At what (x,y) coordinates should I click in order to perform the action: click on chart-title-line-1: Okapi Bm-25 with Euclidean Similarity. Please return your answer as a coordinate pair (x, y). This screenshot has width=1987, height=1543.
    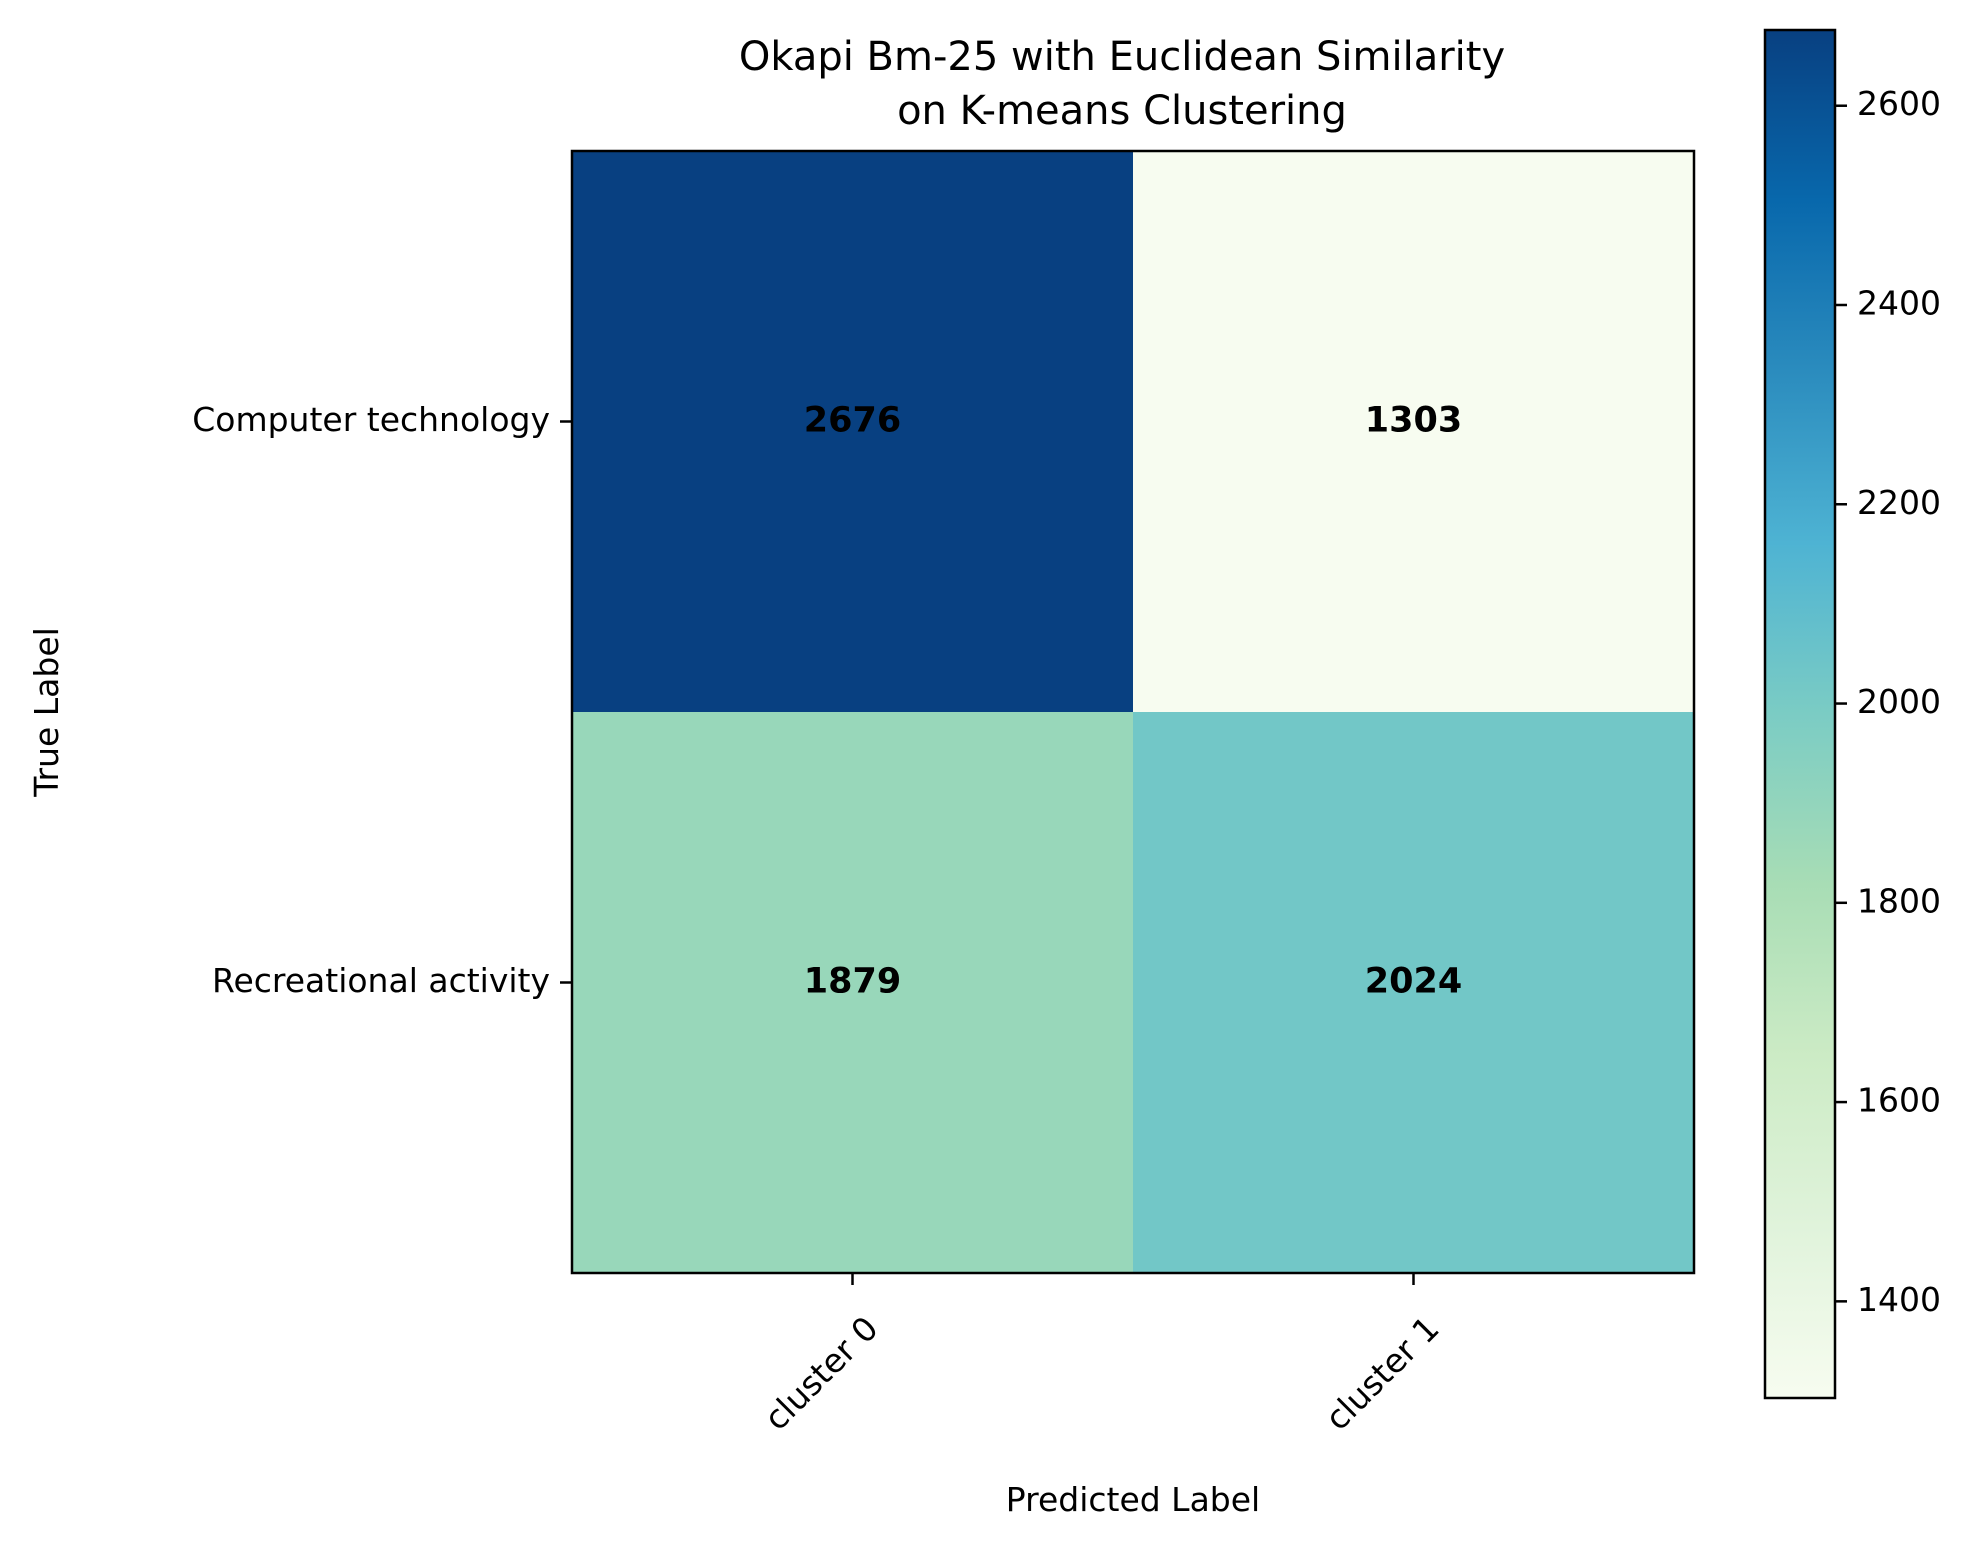
    Looking at the image, I should click on (1122, 57).